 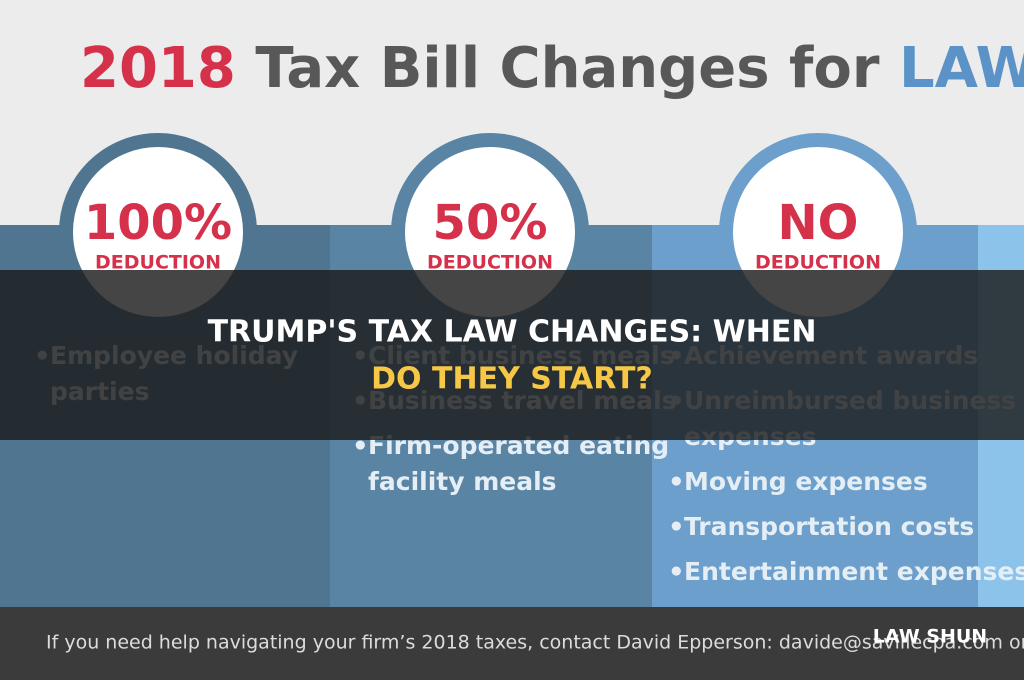 I want to click on bullet-text: Transportation costs, so click(x=829, y=526).